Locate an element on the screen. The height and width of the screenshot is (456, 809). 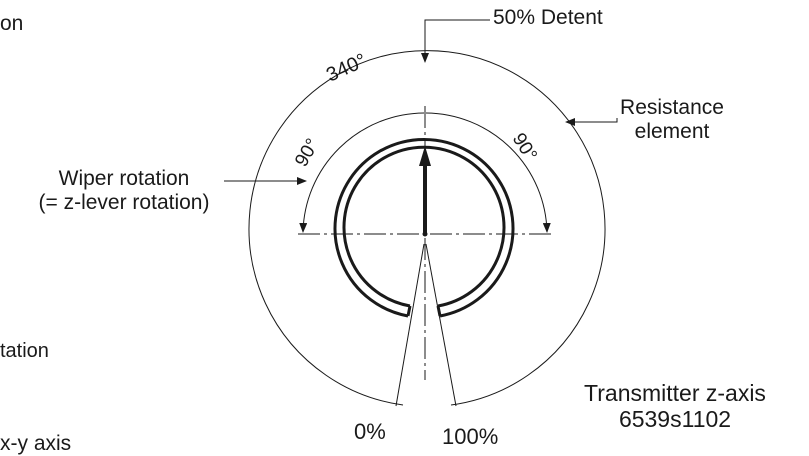
resistance-label-line1: Resistance is located at coordinates (672, 107).